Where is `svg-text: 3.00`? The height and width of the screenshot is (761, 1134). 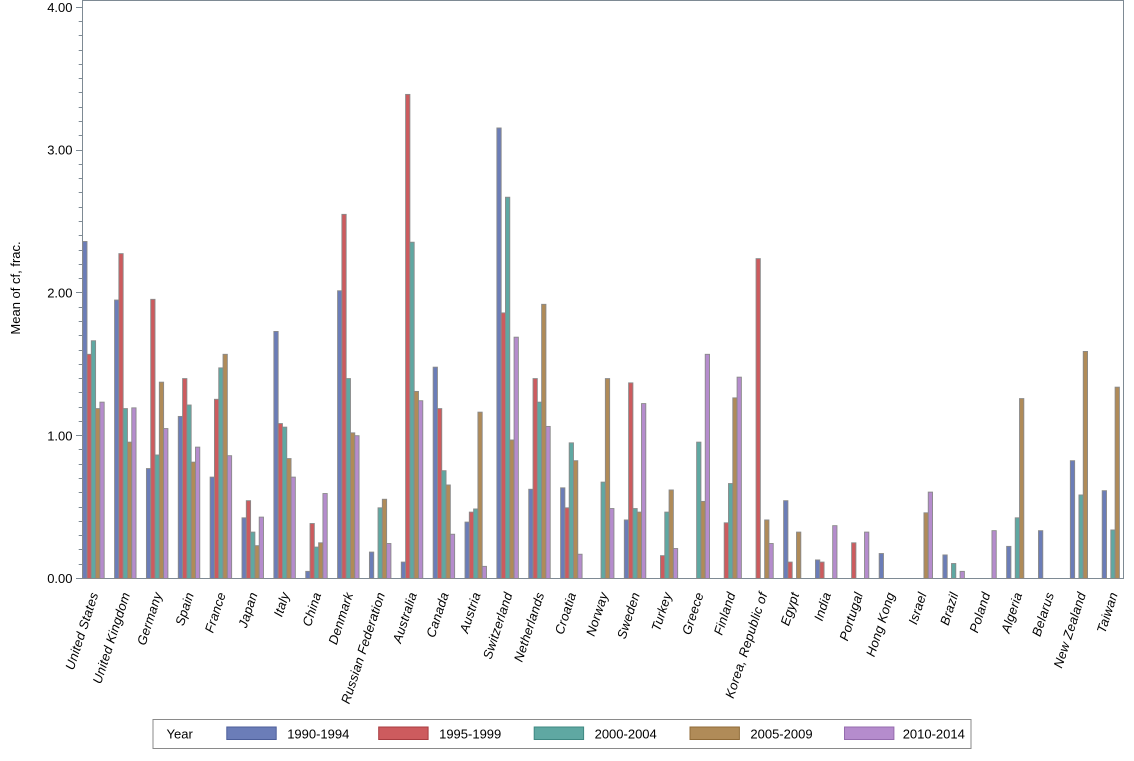
svg-text: 3.00 is located at coordinates (59, 150).